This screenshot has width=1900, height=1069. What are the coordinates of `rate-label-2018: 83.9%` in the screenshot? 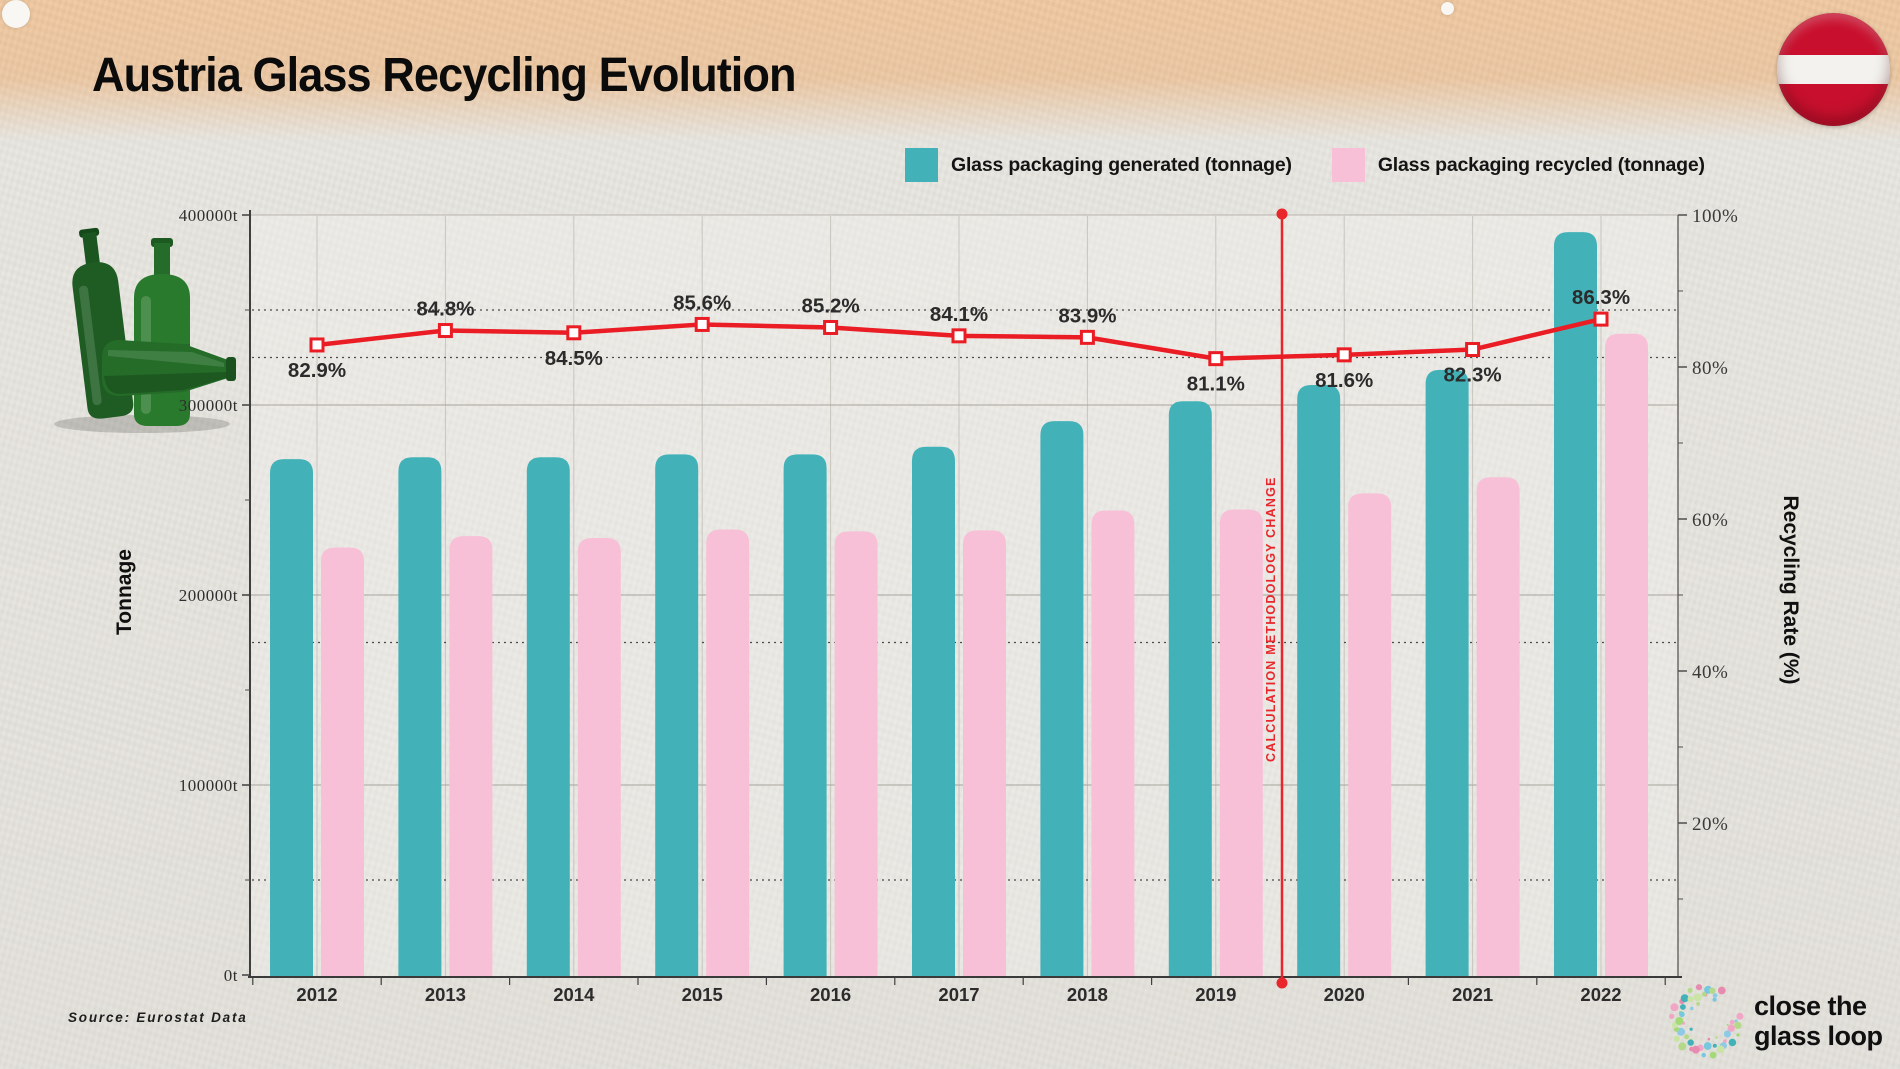 It's located at (1087, 315).